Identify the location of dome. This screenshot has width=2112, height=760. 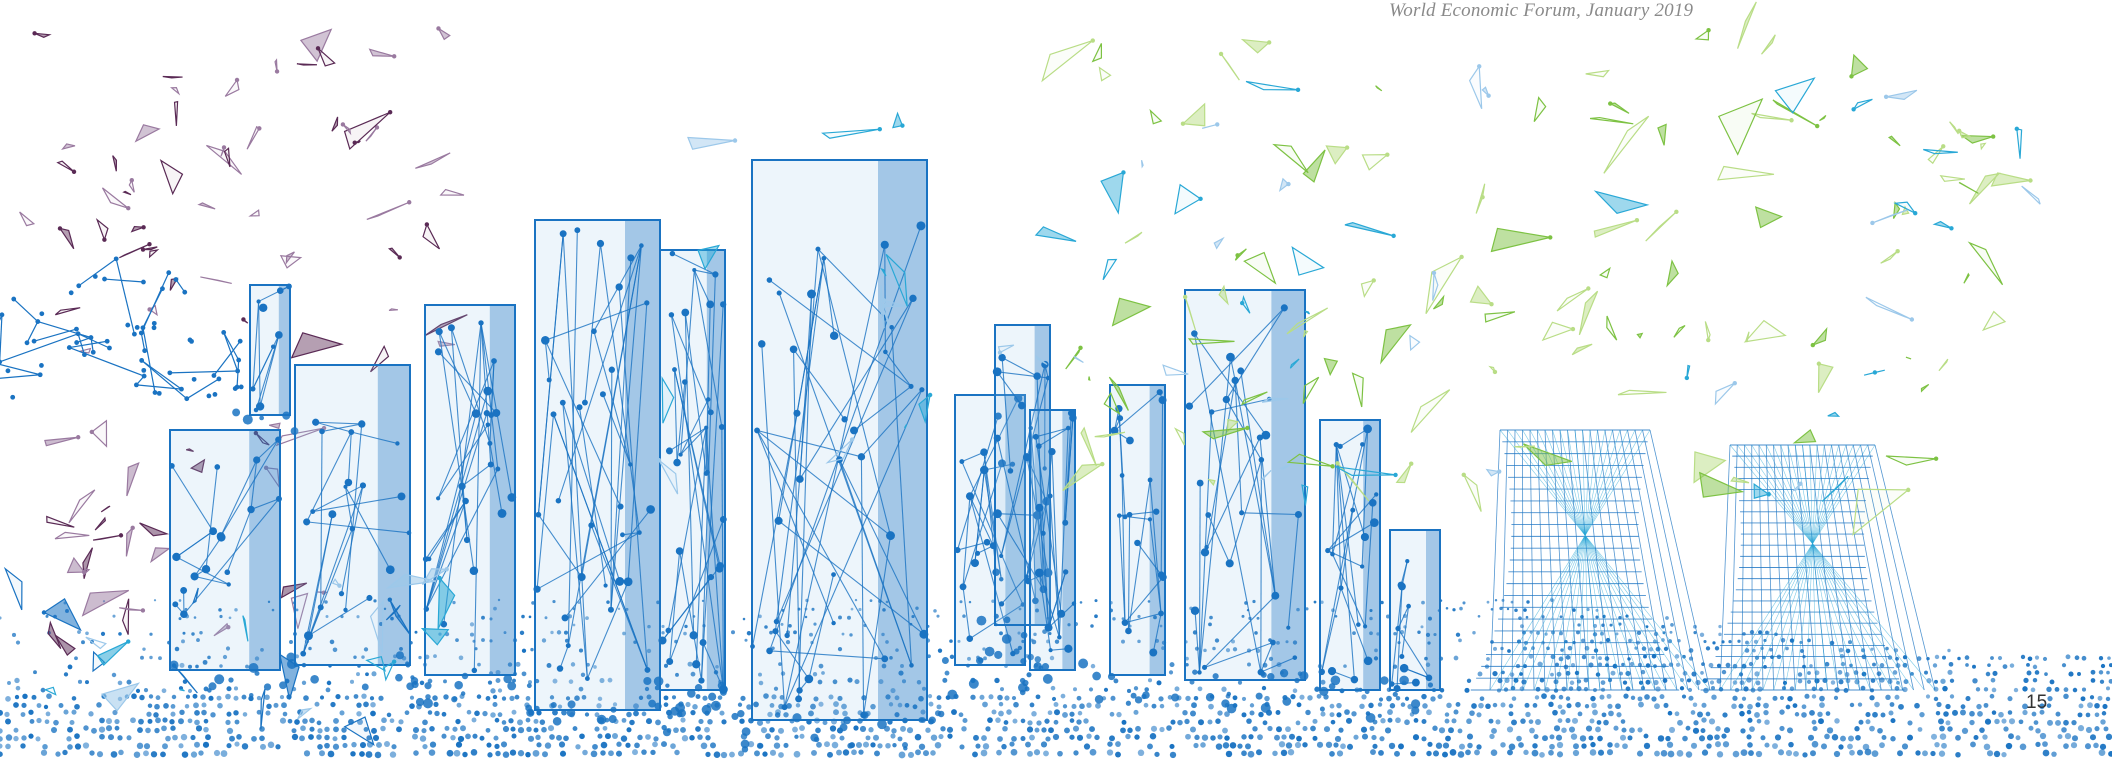
(122, 329).